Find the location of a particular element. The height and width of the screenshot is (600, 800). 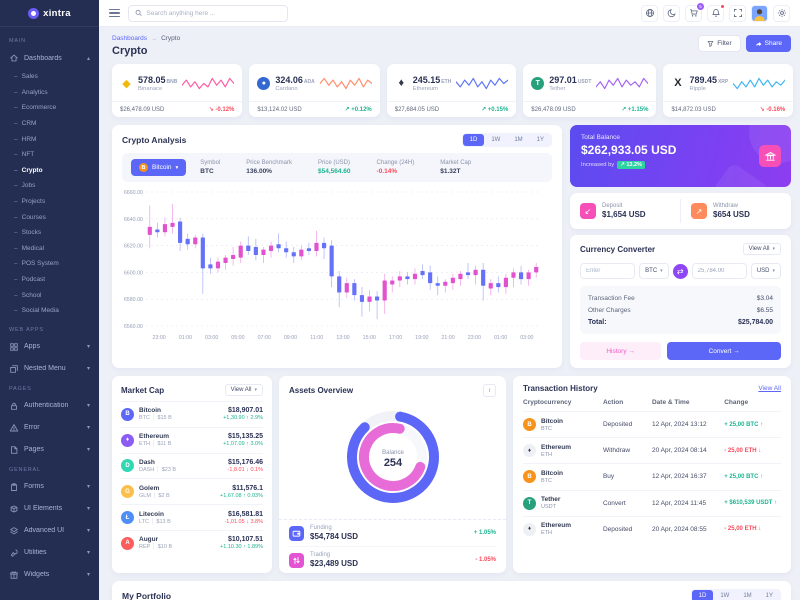

svg-text: 6640.00 is located at coordinates (133, 220).